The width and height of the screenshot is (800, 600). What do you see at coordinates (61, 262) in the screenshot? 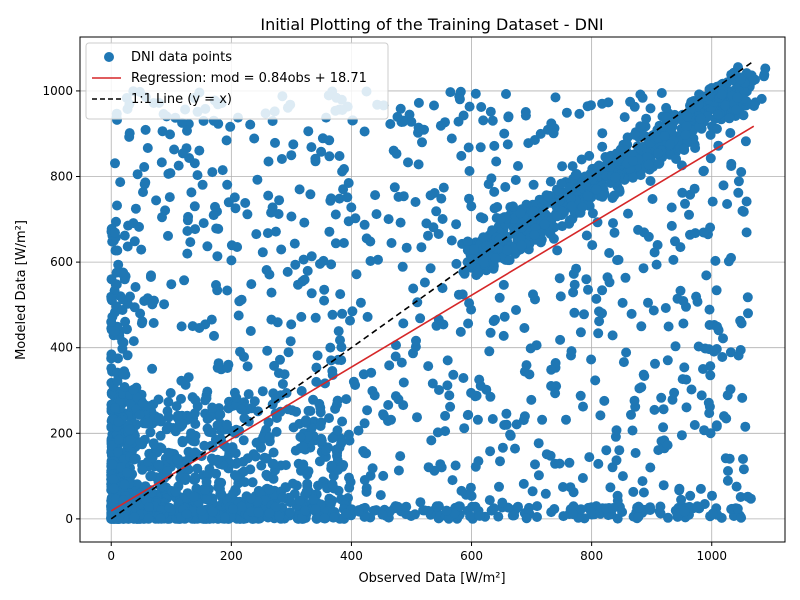
I see `y-tick-label: 600` at bounding box center [61, 262].